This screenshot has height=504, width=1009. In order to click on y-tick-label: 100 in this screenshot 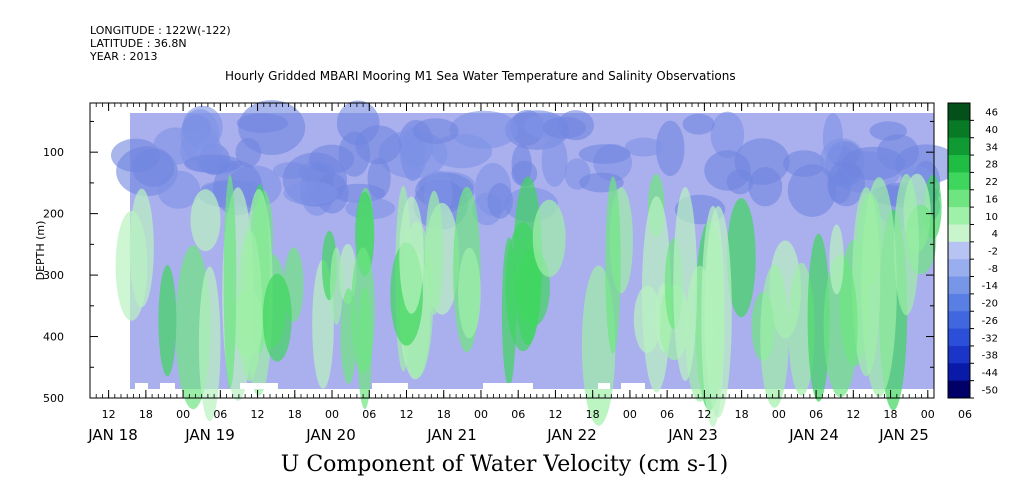, I will do `click(53, 152)`.